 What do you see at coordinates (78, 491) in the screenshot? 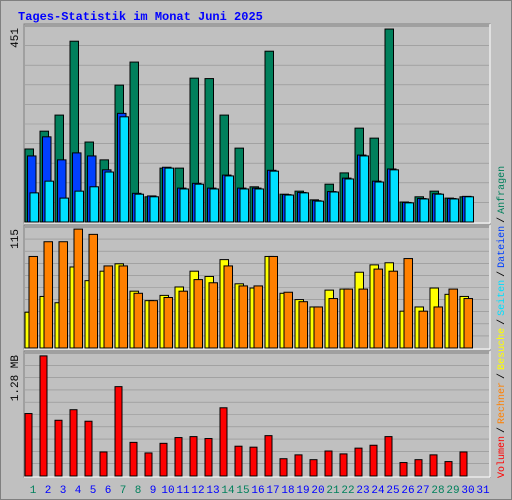
I see `x-tick-label: 4` at bounding box center [78, 491].